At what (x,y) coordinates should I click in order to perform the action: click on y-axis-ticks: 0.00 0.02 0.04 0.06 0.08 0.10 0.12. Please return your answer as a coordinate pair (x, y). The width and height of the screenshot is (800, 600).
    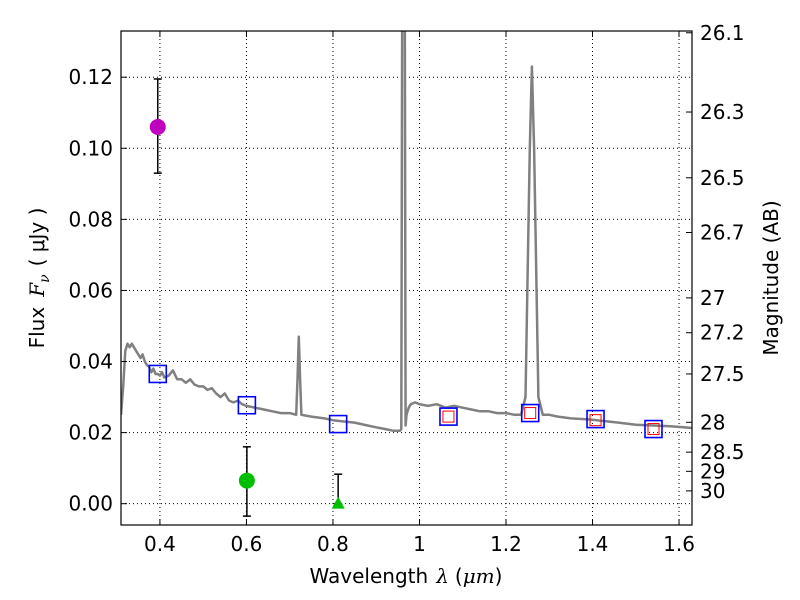
    Looking at the image, I should click on (97, 290).